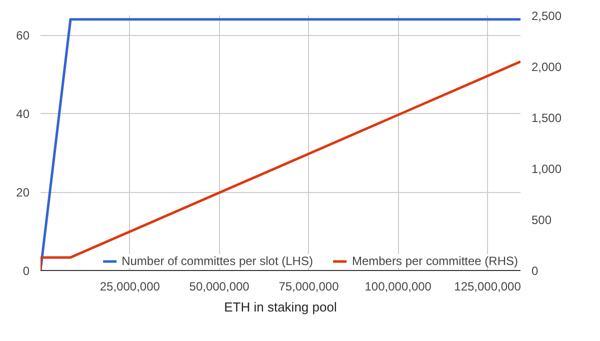 This screenshot has width=600, height=341. I want to click on x-tick-label: 50,000,000, so click(219, 287).